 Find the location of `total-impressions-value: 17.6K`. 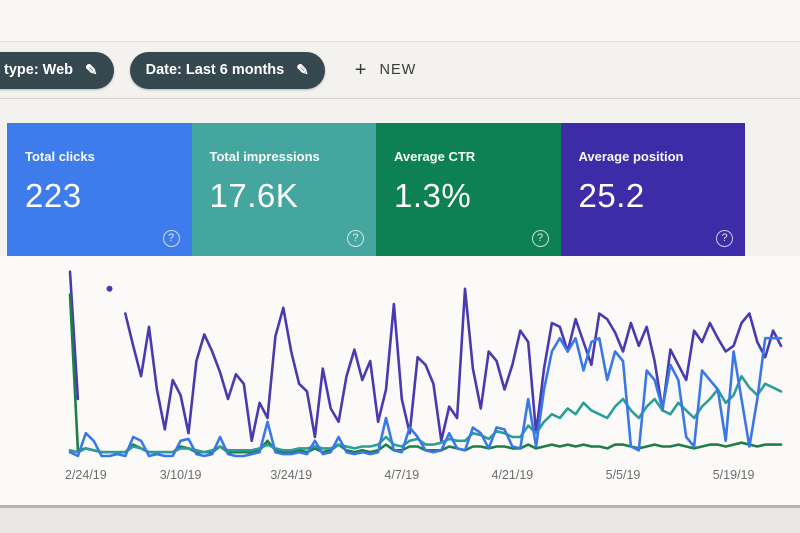

total-impressions-value: 17.6K is located at coordinates (254, 195).